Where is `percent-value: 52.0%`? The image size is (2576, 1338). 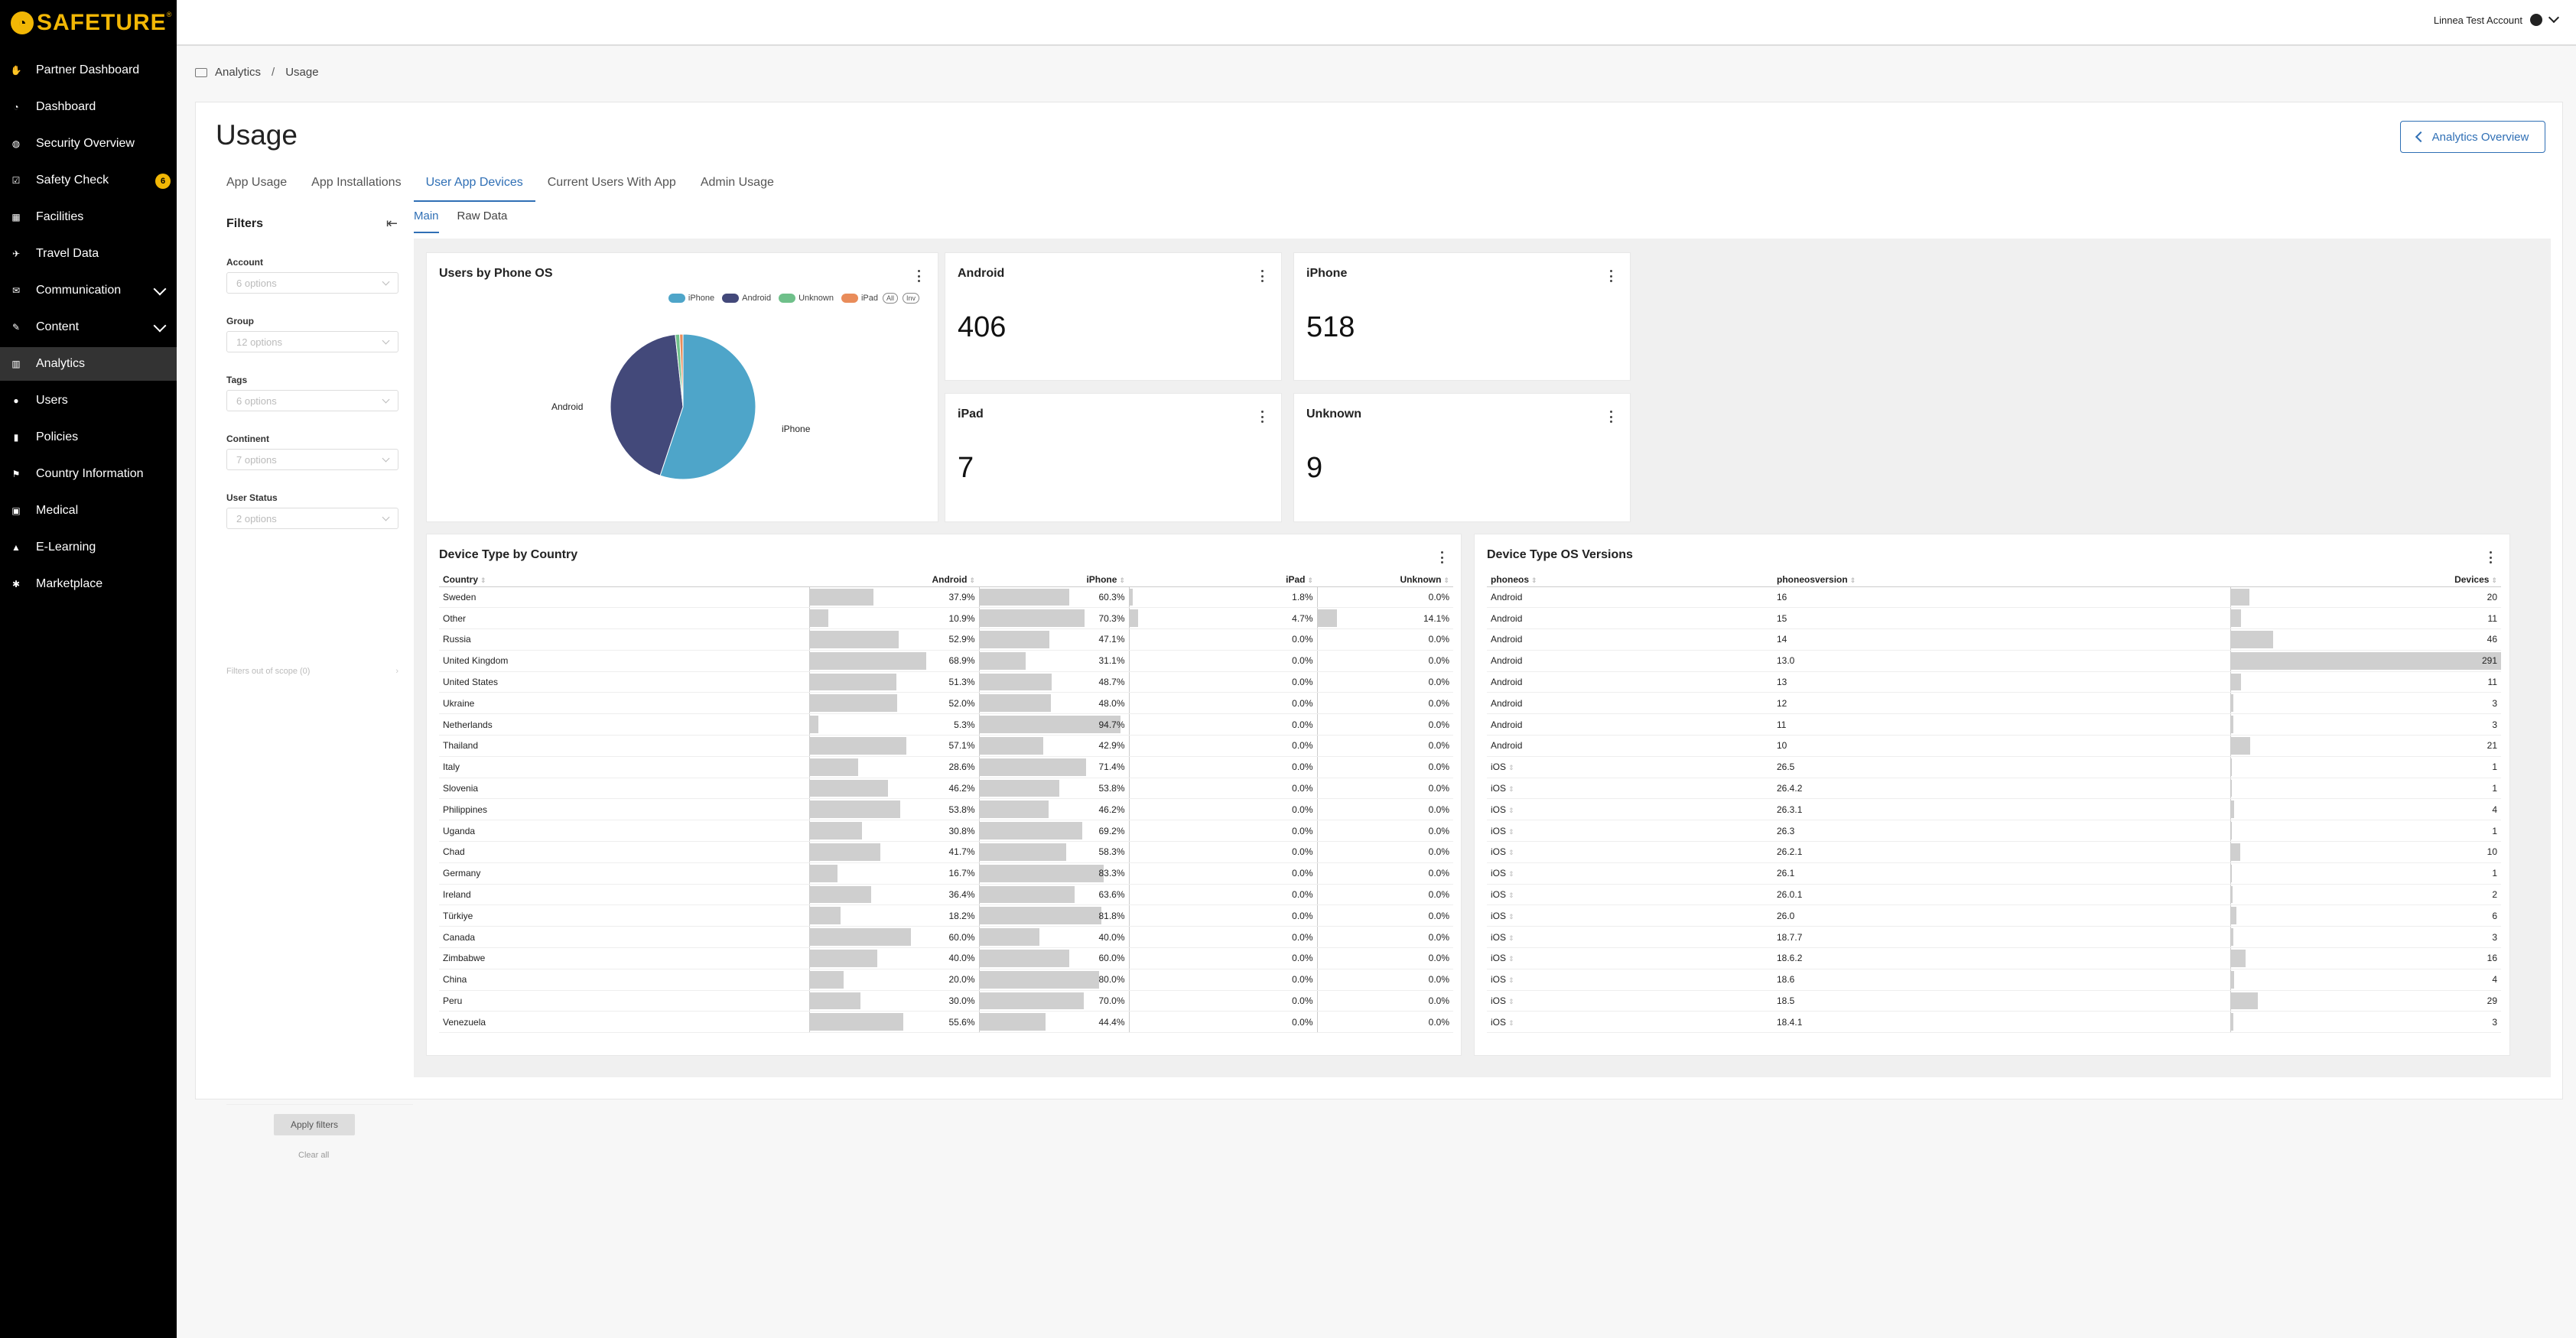
percent-value: 52.0% is located at coordinates (961, 703).